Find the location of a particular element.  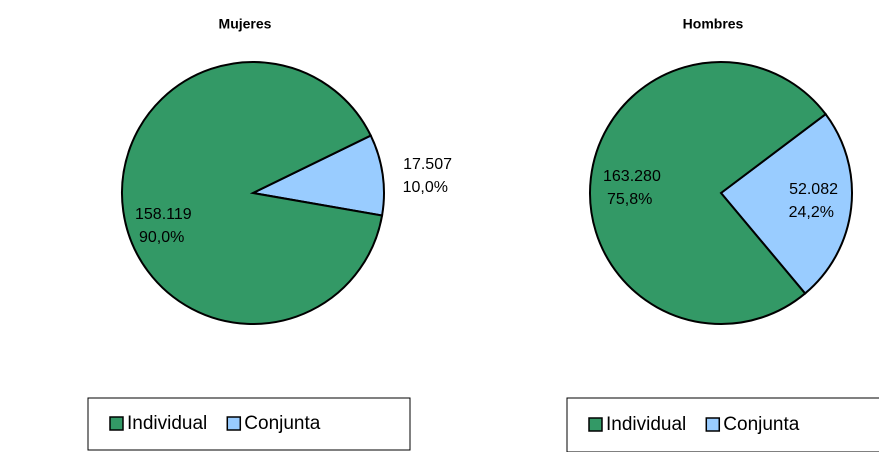

chart-title: Mujeres is located at coordinates (245, 24).